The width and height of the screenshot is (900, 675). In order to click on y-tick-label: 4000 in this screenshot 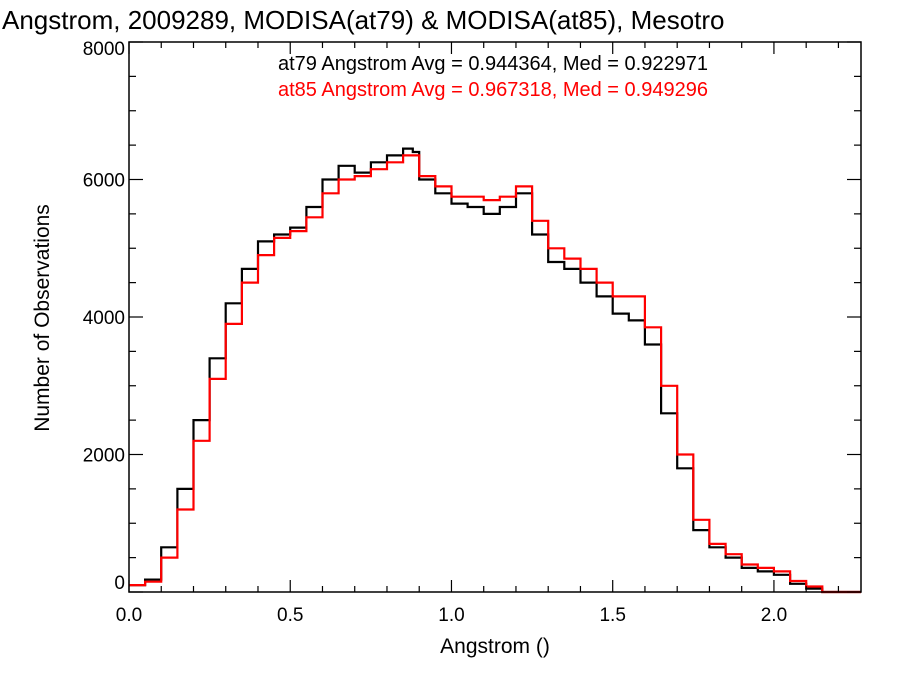, I will do `click(104, 318)`.